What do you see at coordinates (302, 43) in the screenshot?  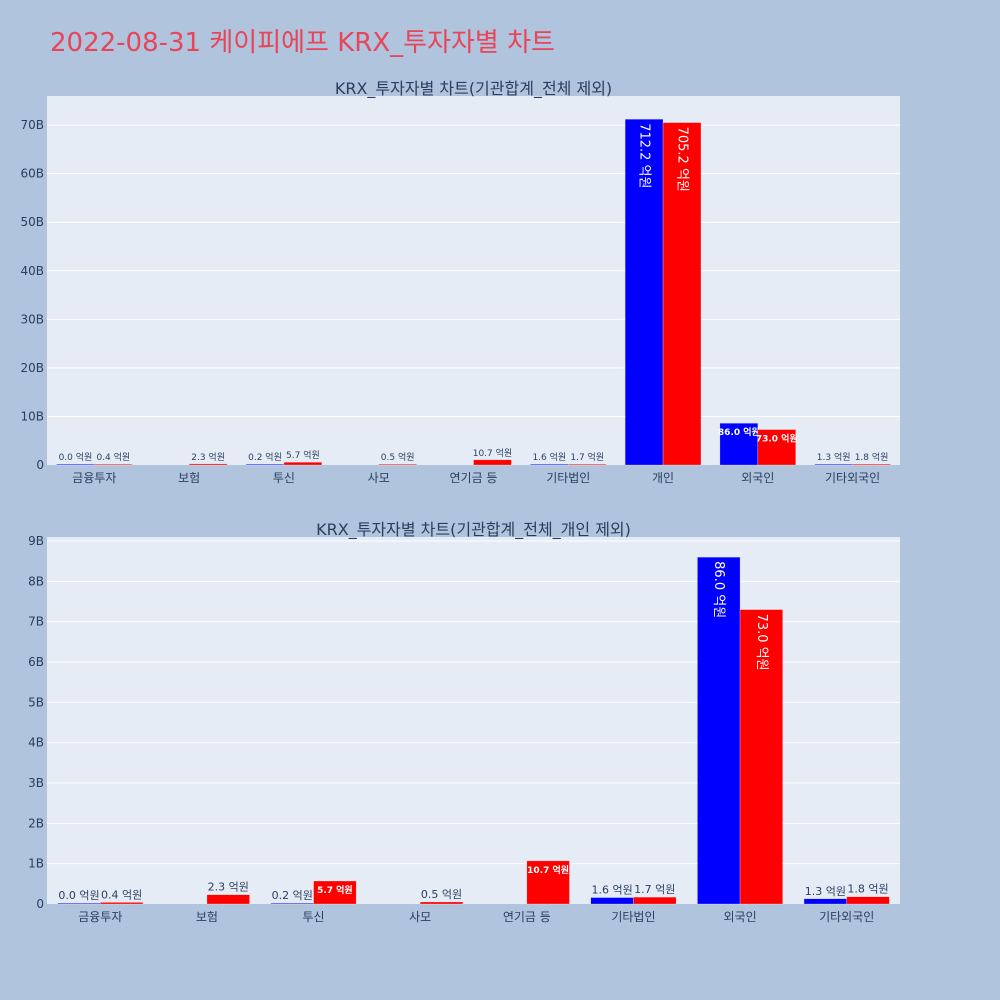 I see `page-title: 2022-08-31 케이피에프 KRX_투자자별 차트` at bounding box center [302, 43].